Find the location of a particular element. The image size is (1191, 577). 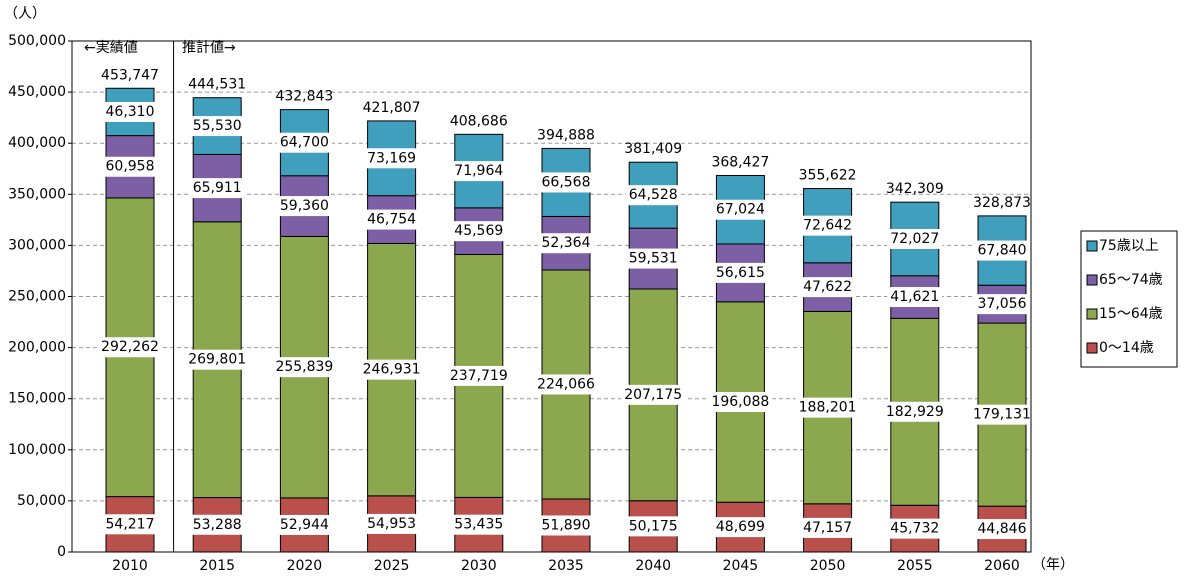

legend-label: 65～74歳 is located at coordinates (1131, 280).